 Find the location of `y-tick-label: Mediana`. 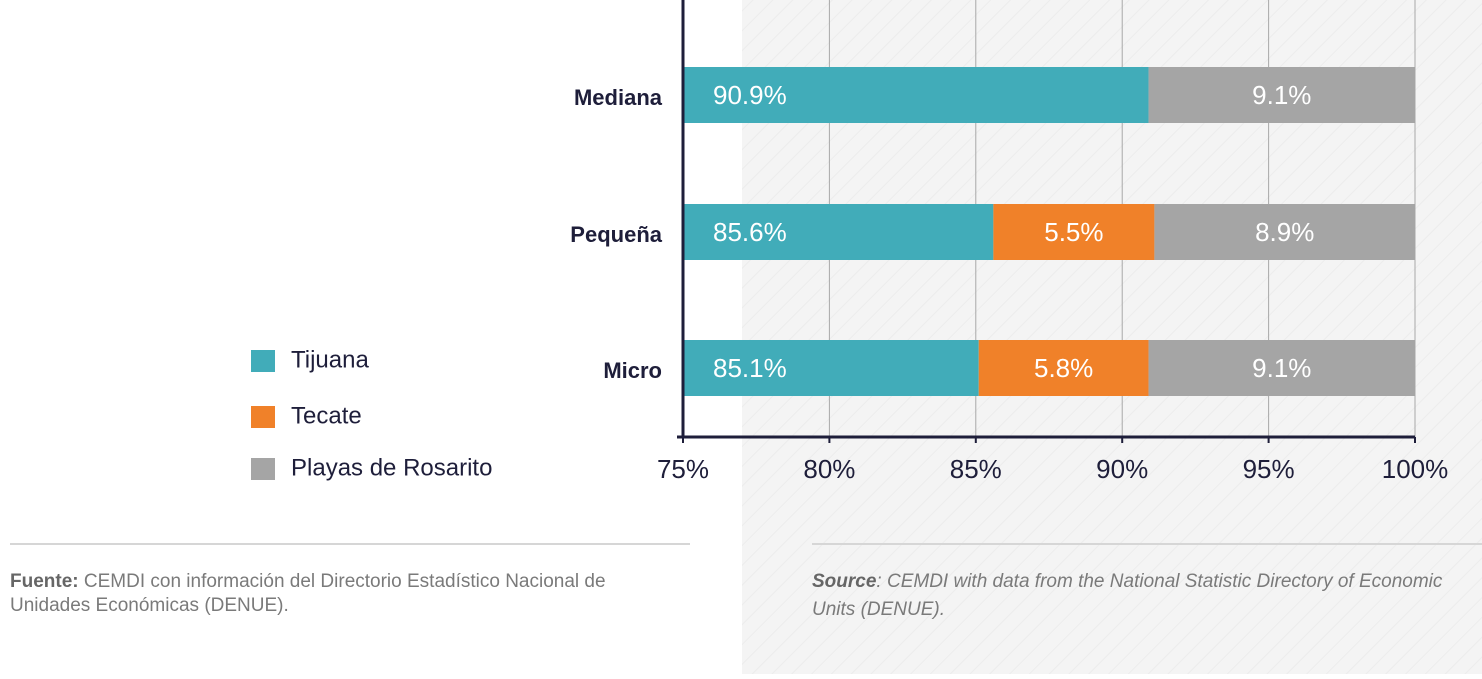

y-tick-label: Mediana is located at coordinates (618, 97).